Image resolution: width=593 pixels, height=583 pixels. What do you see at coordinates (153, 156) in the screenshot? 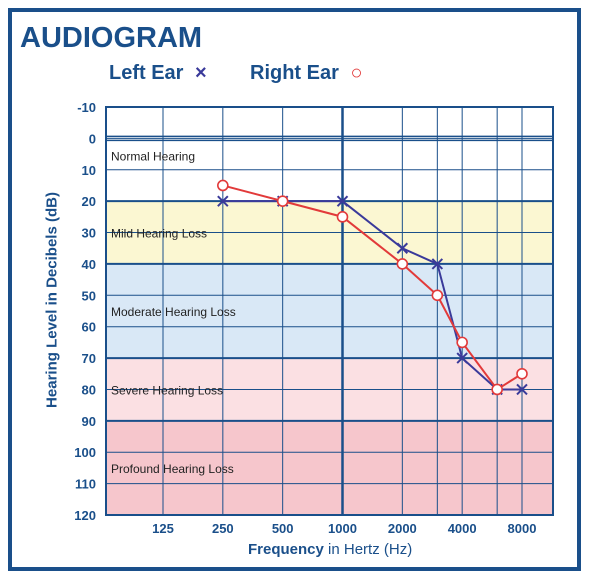
I see `band-label-0: Normal Hearing` at bounding box center [153, 156].